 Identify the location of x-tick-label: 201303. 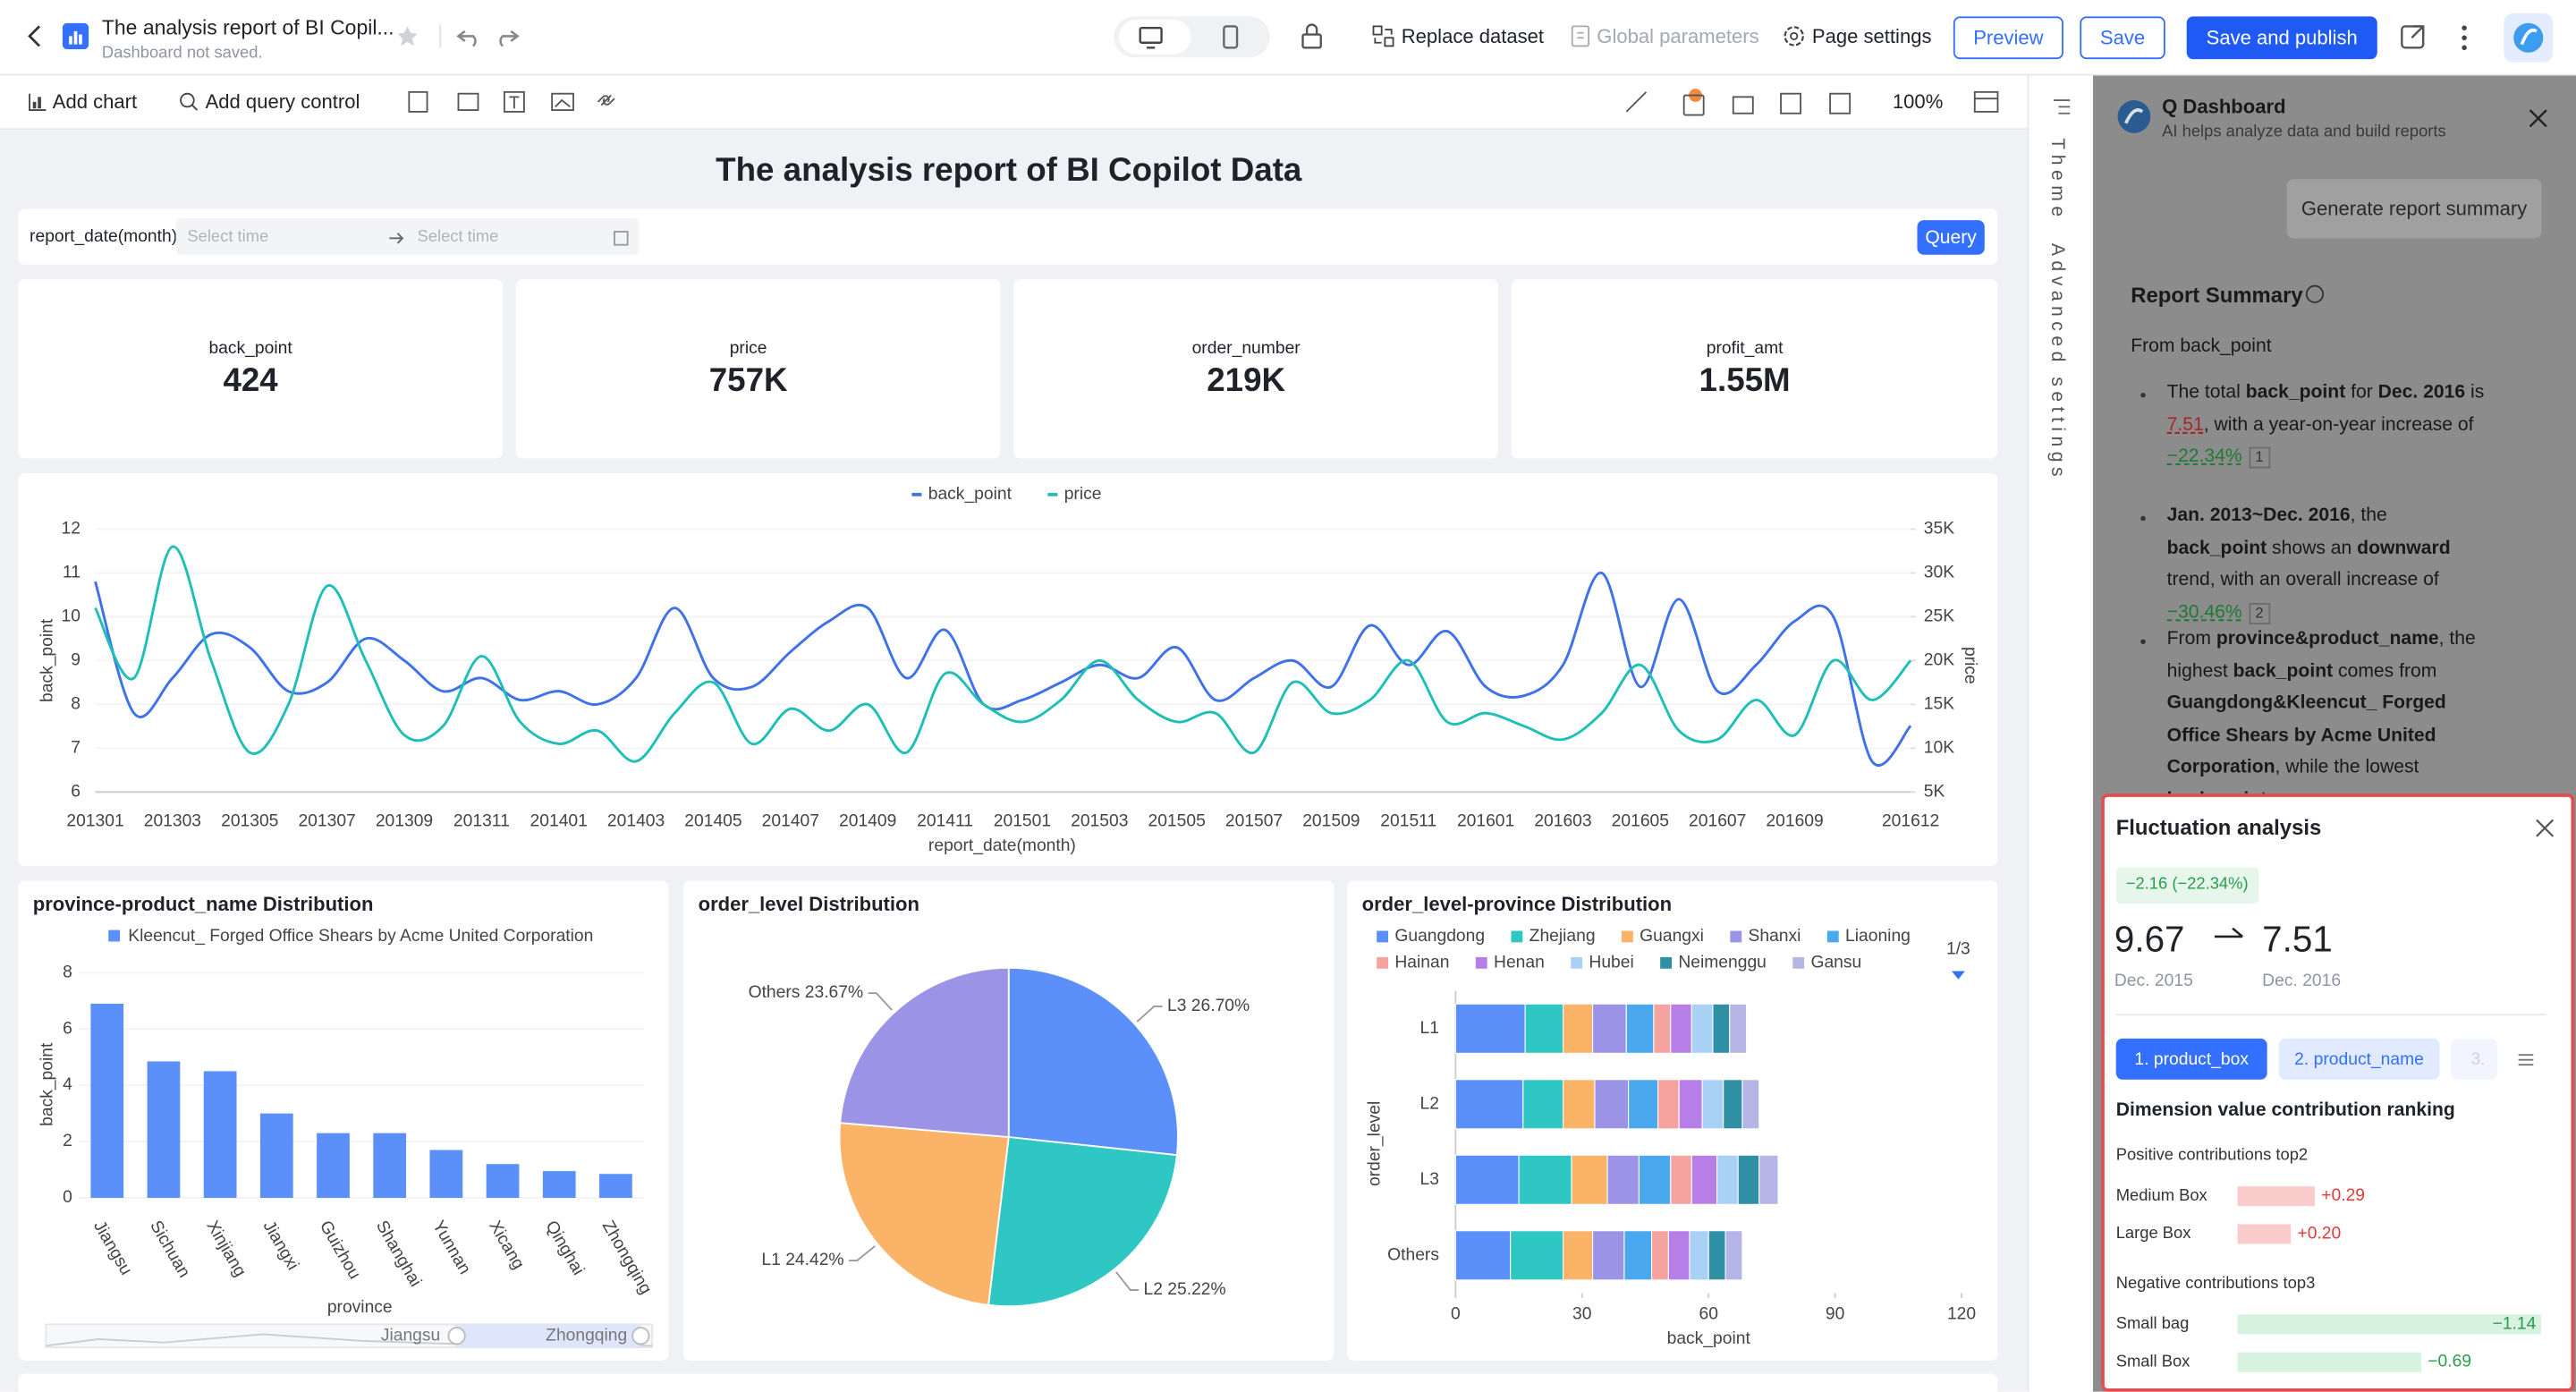
(172, 820).